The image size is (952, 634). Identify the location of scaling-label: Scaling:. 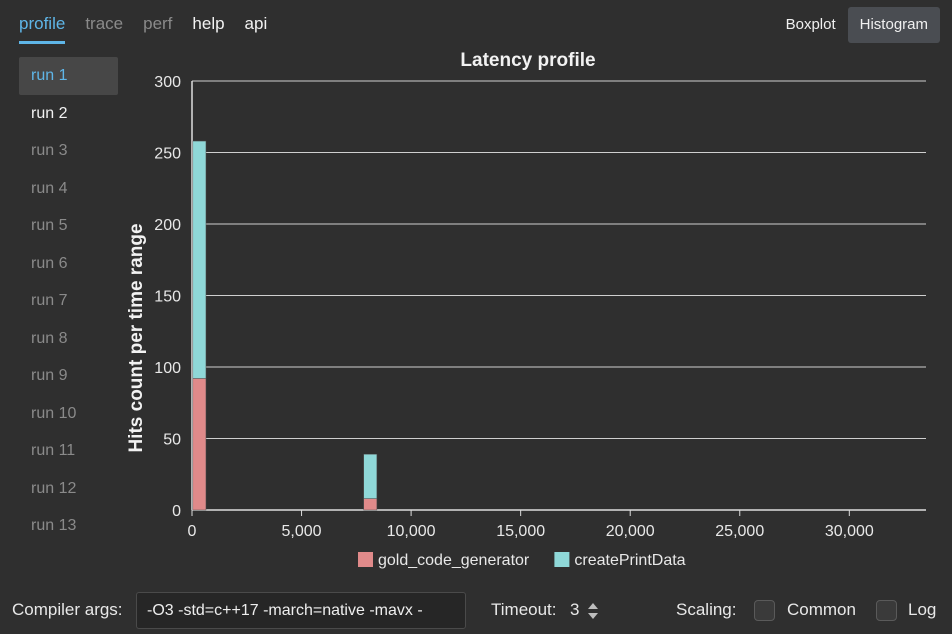
(706, 609).